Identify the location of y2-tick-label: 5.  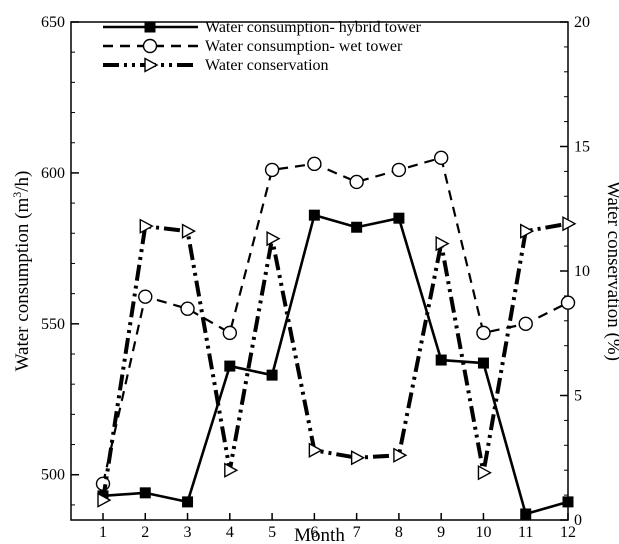
(578, 396).